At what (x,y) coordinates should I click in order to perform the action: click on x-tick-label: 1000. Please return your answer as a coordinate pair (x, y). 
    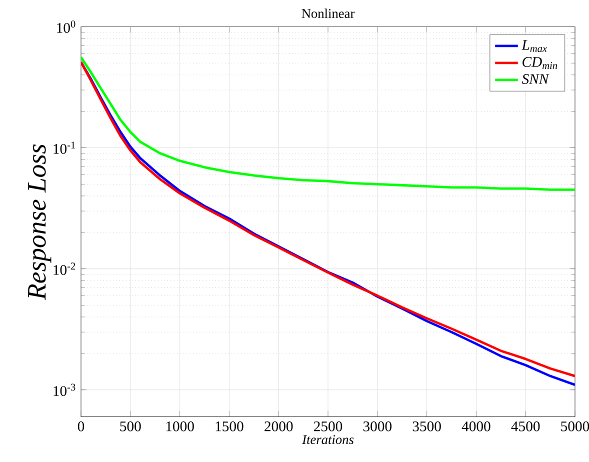
    Looking at the image, I should click on (180, 426).